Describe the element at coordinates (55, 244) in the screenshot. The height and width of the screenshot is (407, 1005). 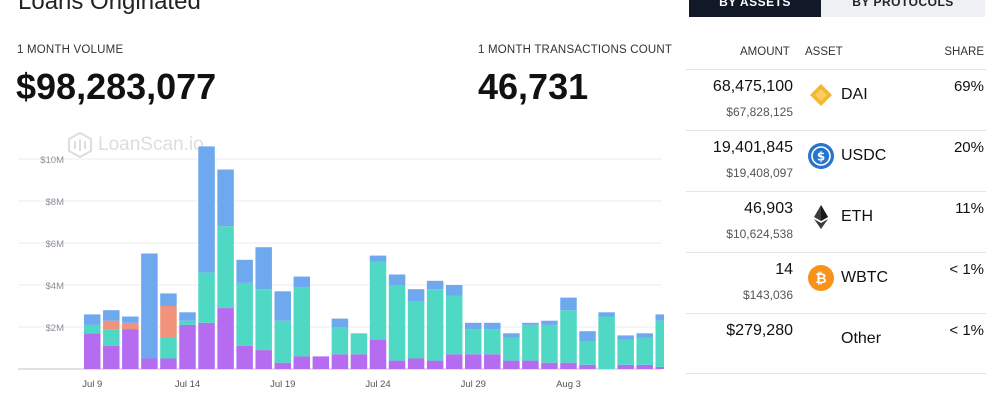
I see `y-tick-label: $6M` at that location.